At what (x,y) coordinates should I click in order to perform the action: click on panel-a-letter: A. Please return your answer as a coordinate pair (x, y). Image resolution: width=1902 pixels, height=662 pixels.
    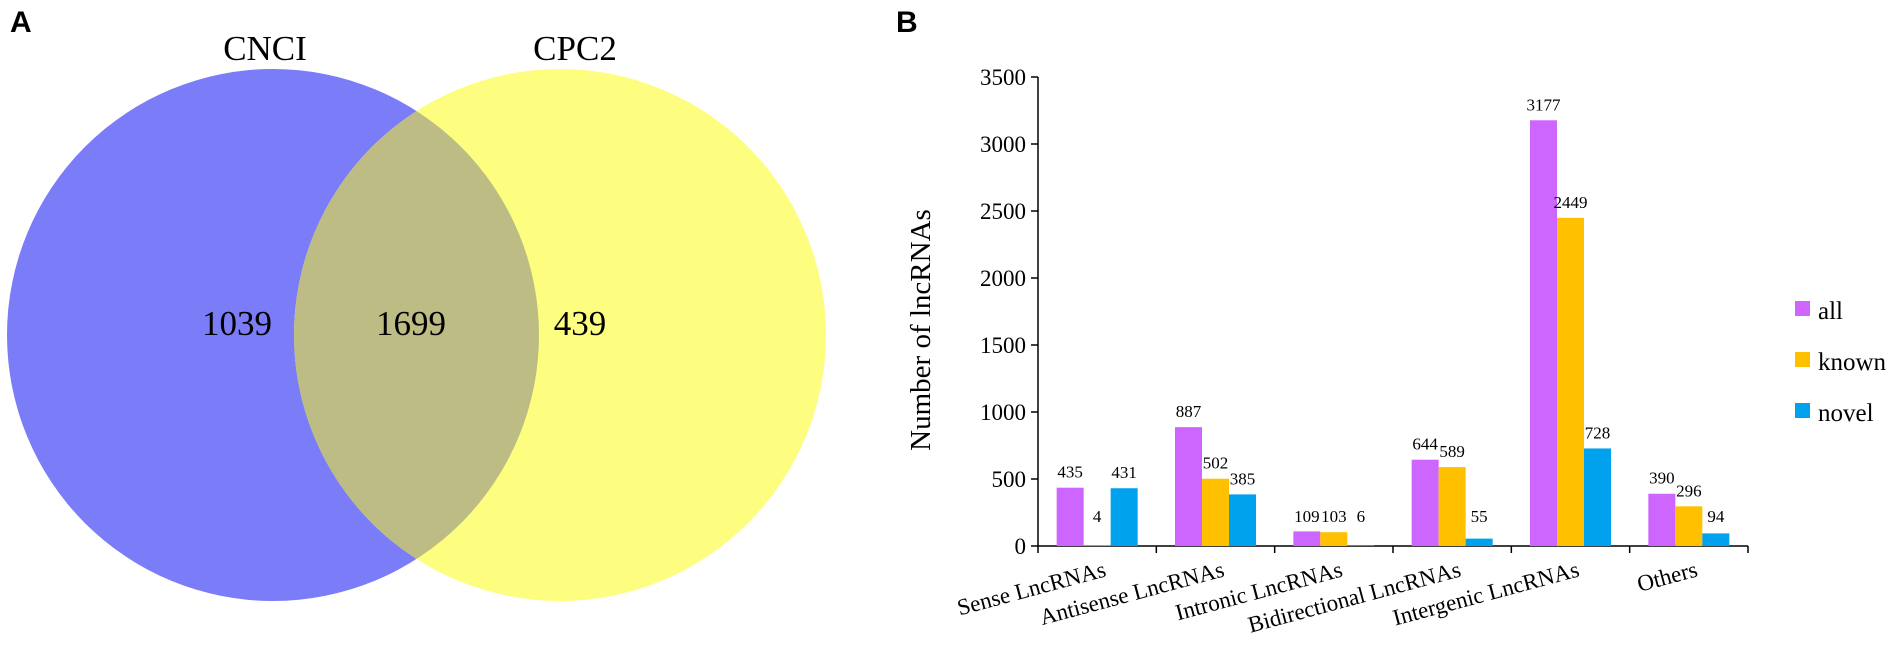
    Looking at the image, I should click on (21, 22).